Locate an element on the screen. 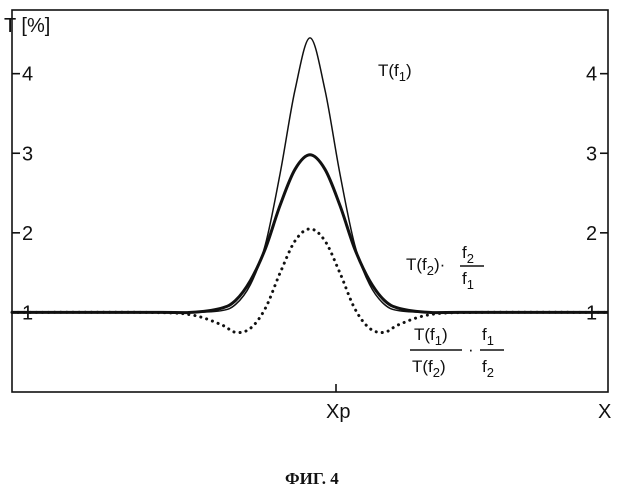 The width and height of the screenshot is (638, 500). y-tick-label-right: 4 is located at coordinates (591, 75).